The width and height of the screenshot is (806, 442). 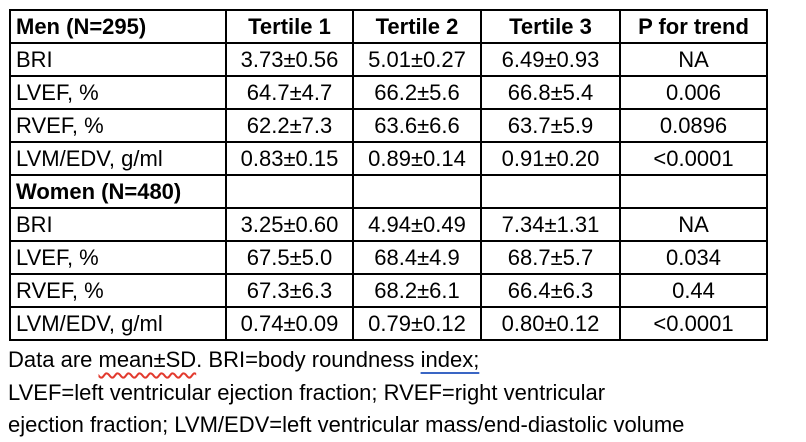 I want to click on cell-tertile2: 63.6±6.6, so click(x=417, y=125).